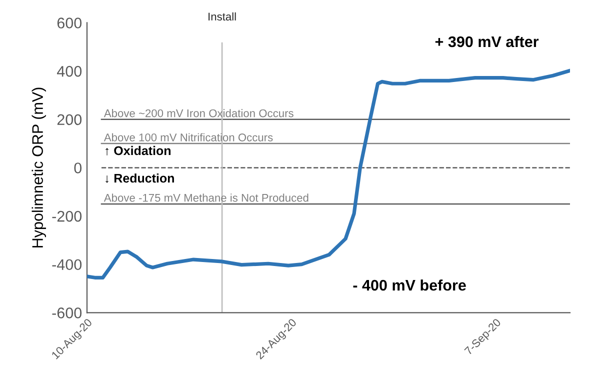  Describe the element at coordinates (69, 71) in the screenshot. I see `y-tick-label: 400` at that location.